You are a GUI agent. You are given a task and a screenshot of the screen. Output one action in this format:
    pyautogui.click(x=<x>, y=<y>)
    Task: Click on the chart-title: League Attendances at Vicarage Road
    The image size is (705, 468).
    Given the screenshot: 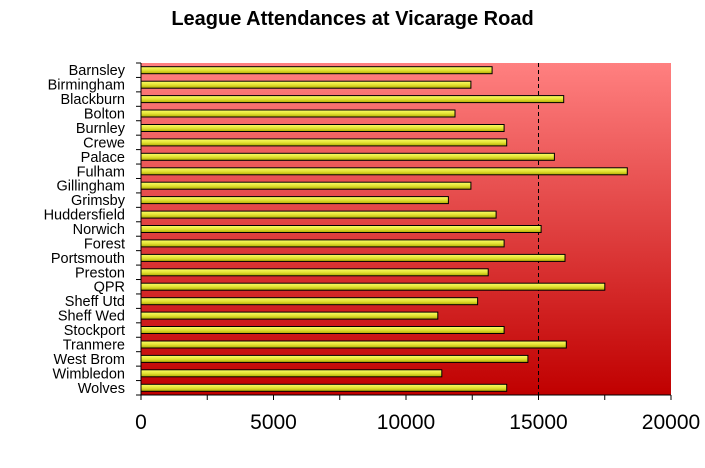 What is the action you would take?
    pyautogui.click(x=352, y=19)
    